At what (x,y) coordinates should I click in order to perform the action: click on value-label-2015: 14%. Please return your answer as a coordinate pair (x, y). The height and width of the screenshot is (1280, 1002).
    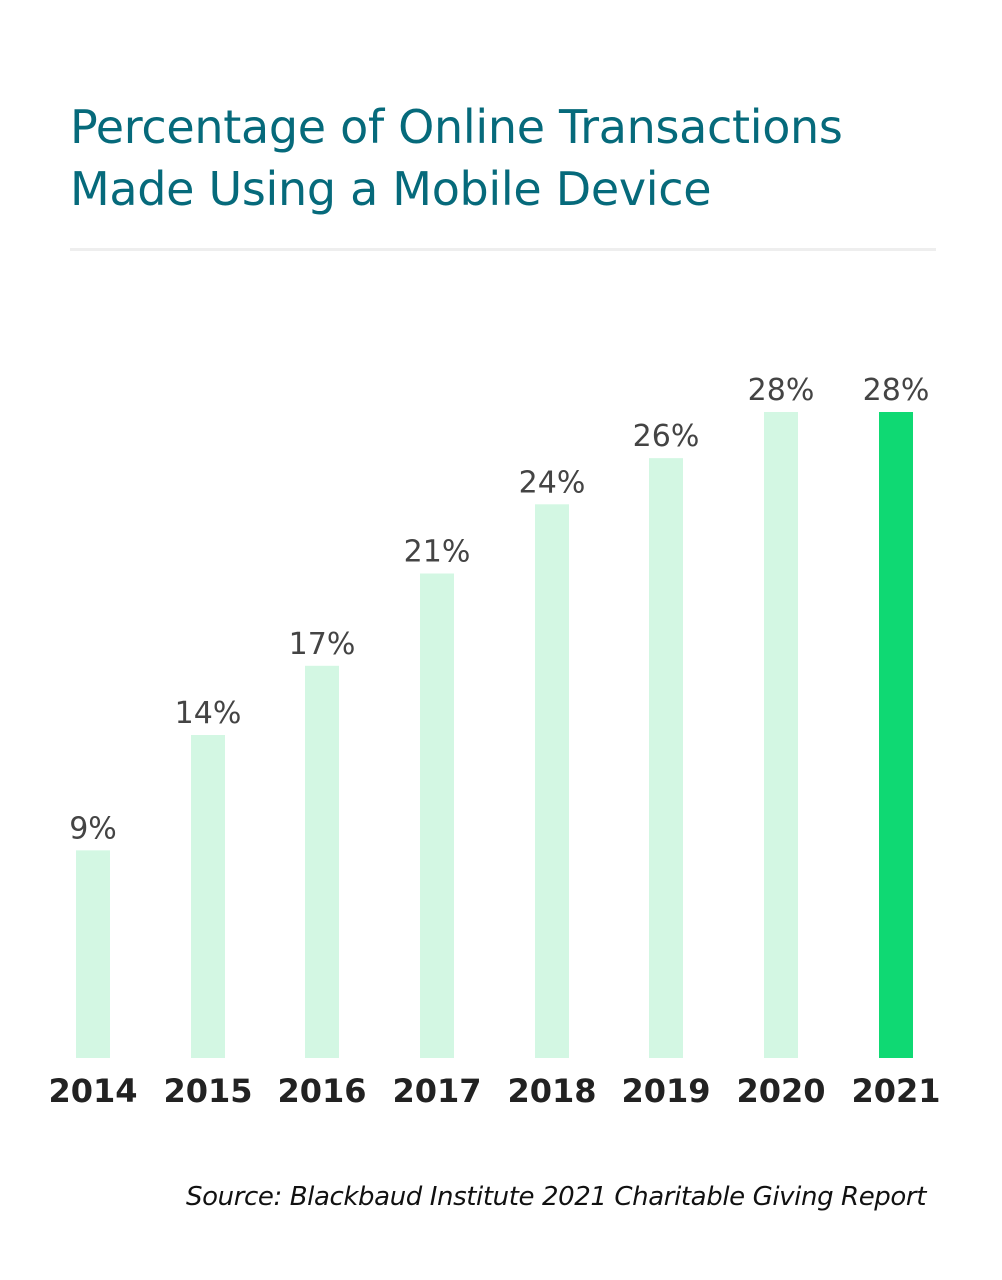
    Looking at the image, I should click on (208, 713).